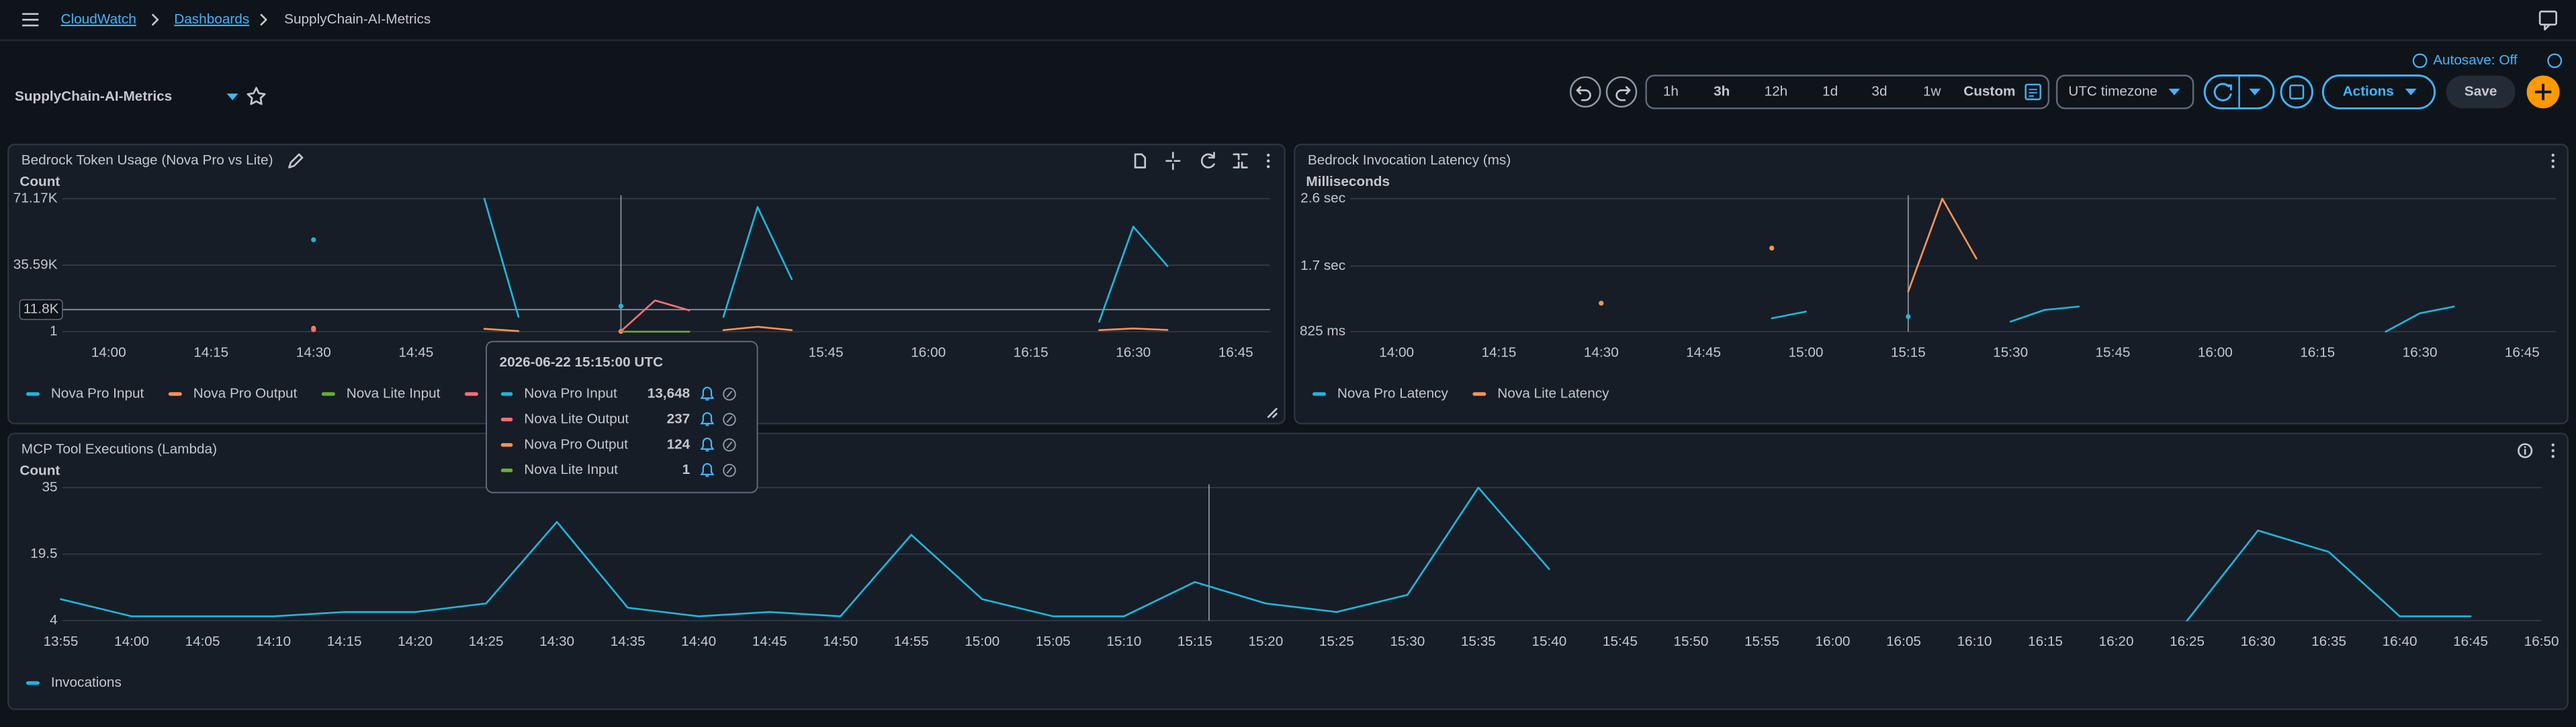 This screenshot has height=727, width=2576. Describe the element at coordinates (1585, 92) in the screenshot. I see `undo-button` at that location.